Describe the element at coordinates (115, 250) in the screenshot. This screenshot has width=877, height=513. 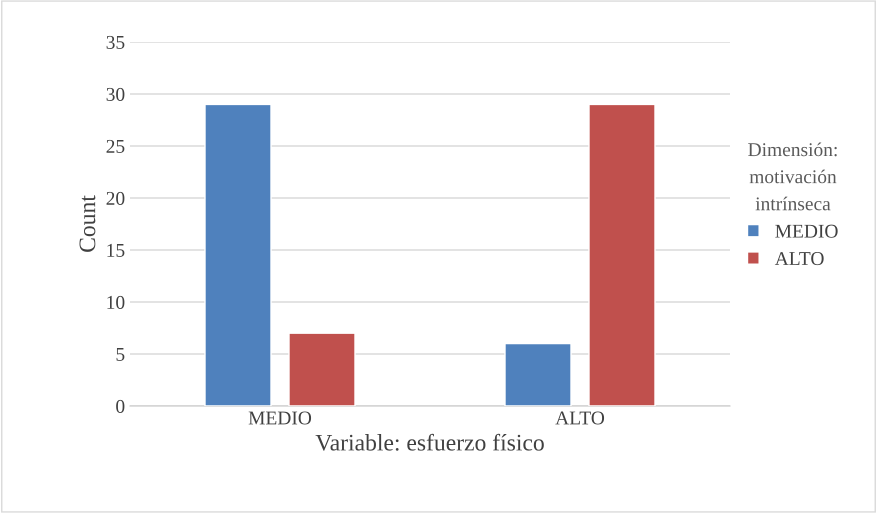
I see `y-tick-label: 15` at that location.